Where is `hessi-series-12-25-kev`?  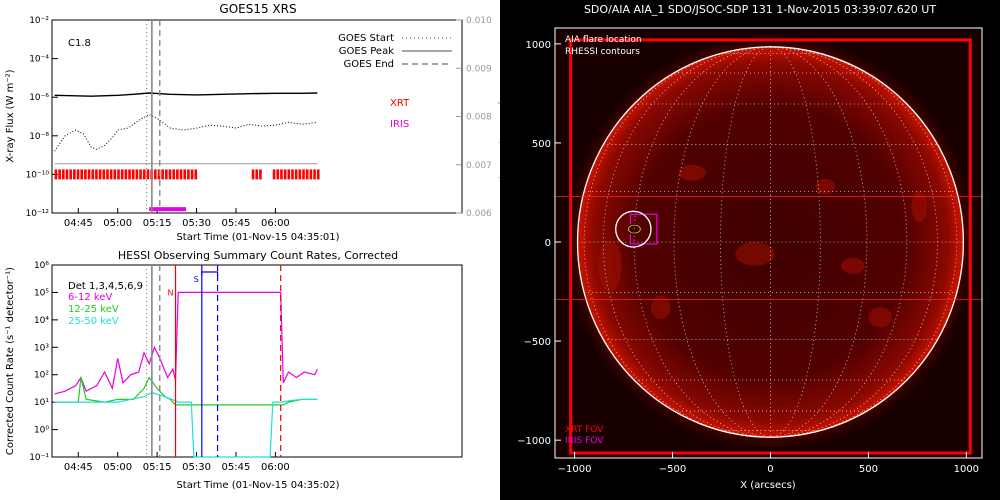 hessi-series-12-25-kev is located at coordinates (186, 391).